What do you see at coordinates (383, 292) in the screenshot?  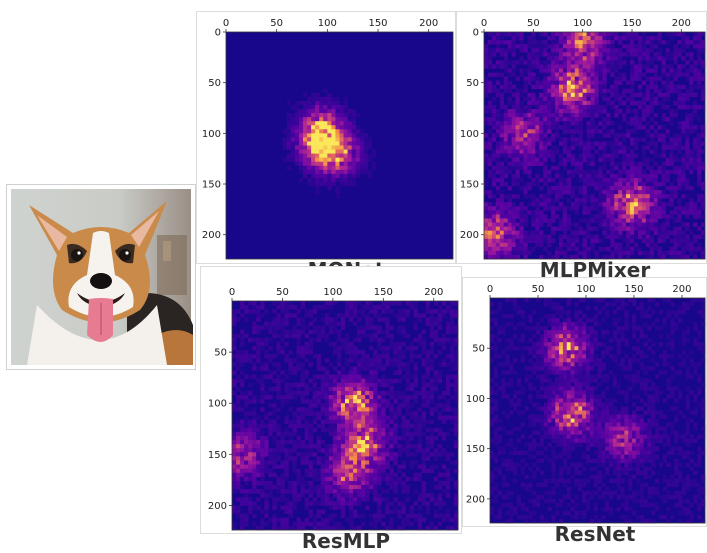 I see `x-tick-label: 150` at bounding box center [383, 292].